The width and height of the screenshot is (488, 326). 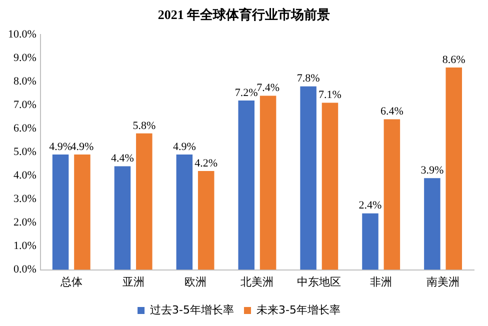 What do you see at coordinates (454, 60) in the screenshot?
I see `data-label: 8.6%` at bounding box center [454, 60].